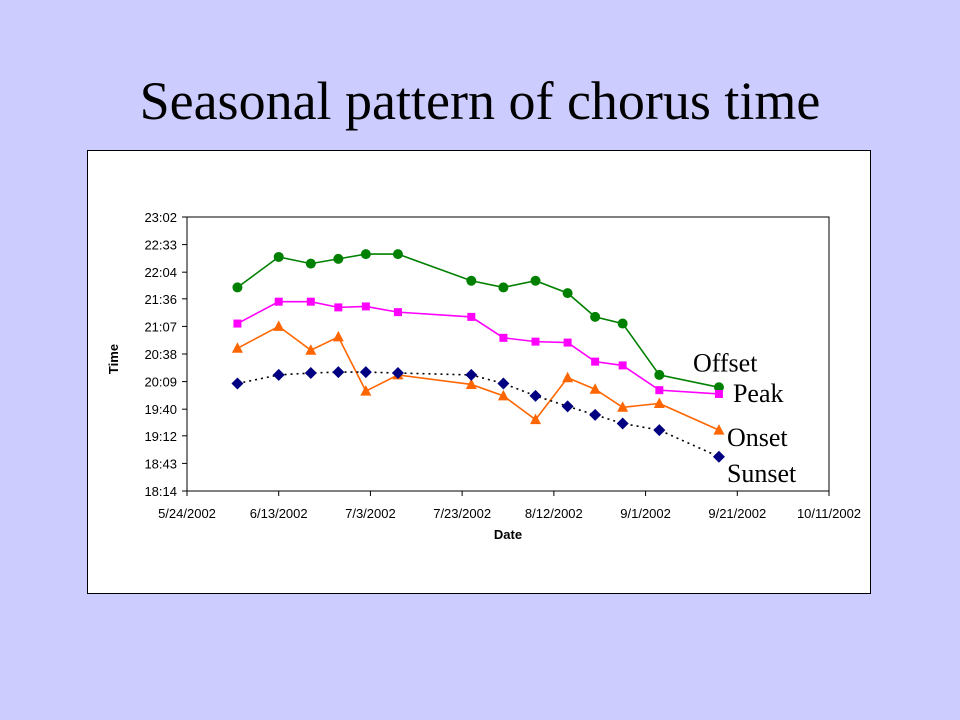 The height and width of the screenshot is (720, 960). I want to click on y-tick-label: 23:02, so click(160, 217).